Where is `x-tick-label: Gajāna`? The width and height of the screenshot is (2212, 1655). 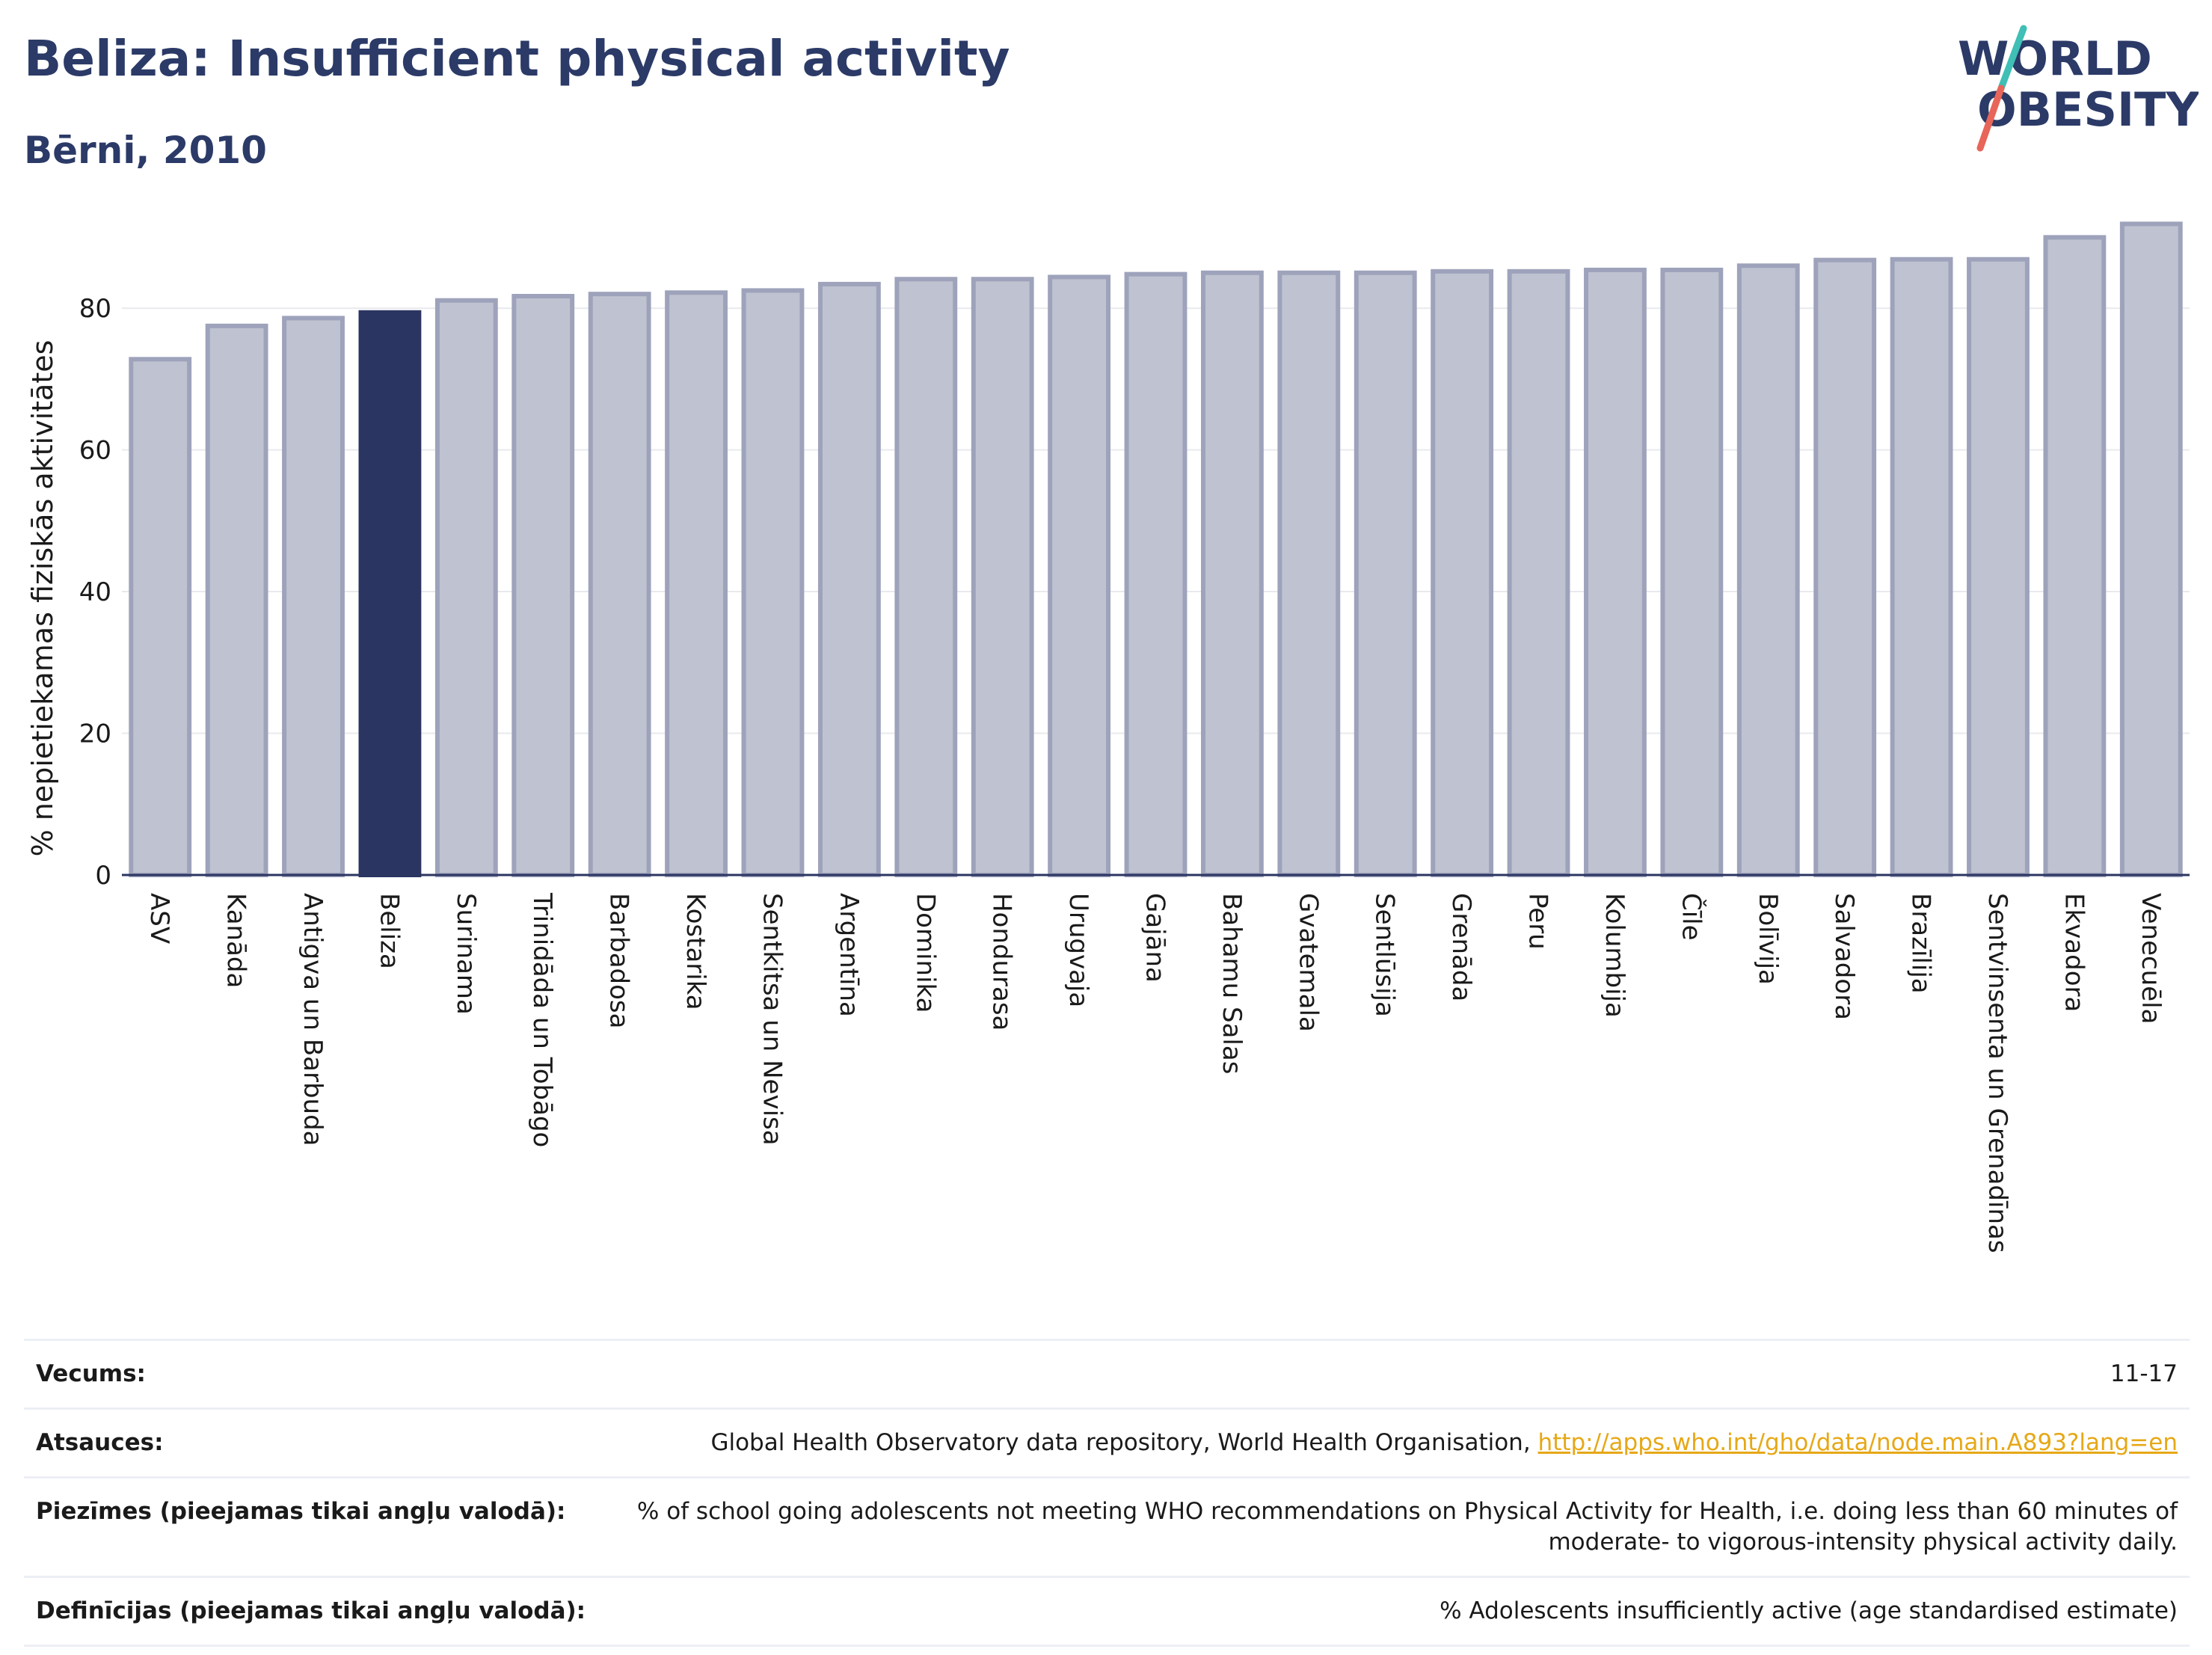
x-tick-label: Gajāna is located at coordinates (1155, 938).